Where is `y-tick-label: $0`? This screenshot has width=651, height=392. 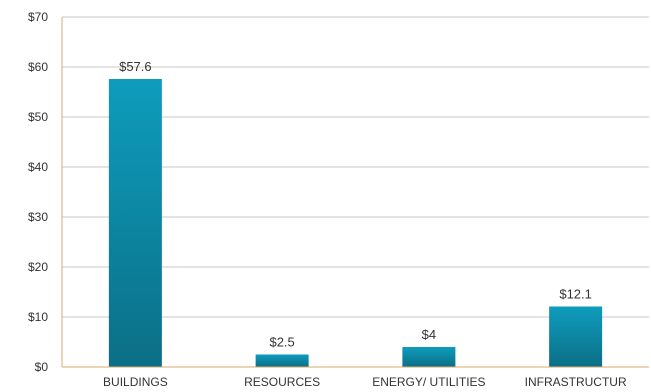 y-tick-label: $0 is located at coordinates (42, 367).